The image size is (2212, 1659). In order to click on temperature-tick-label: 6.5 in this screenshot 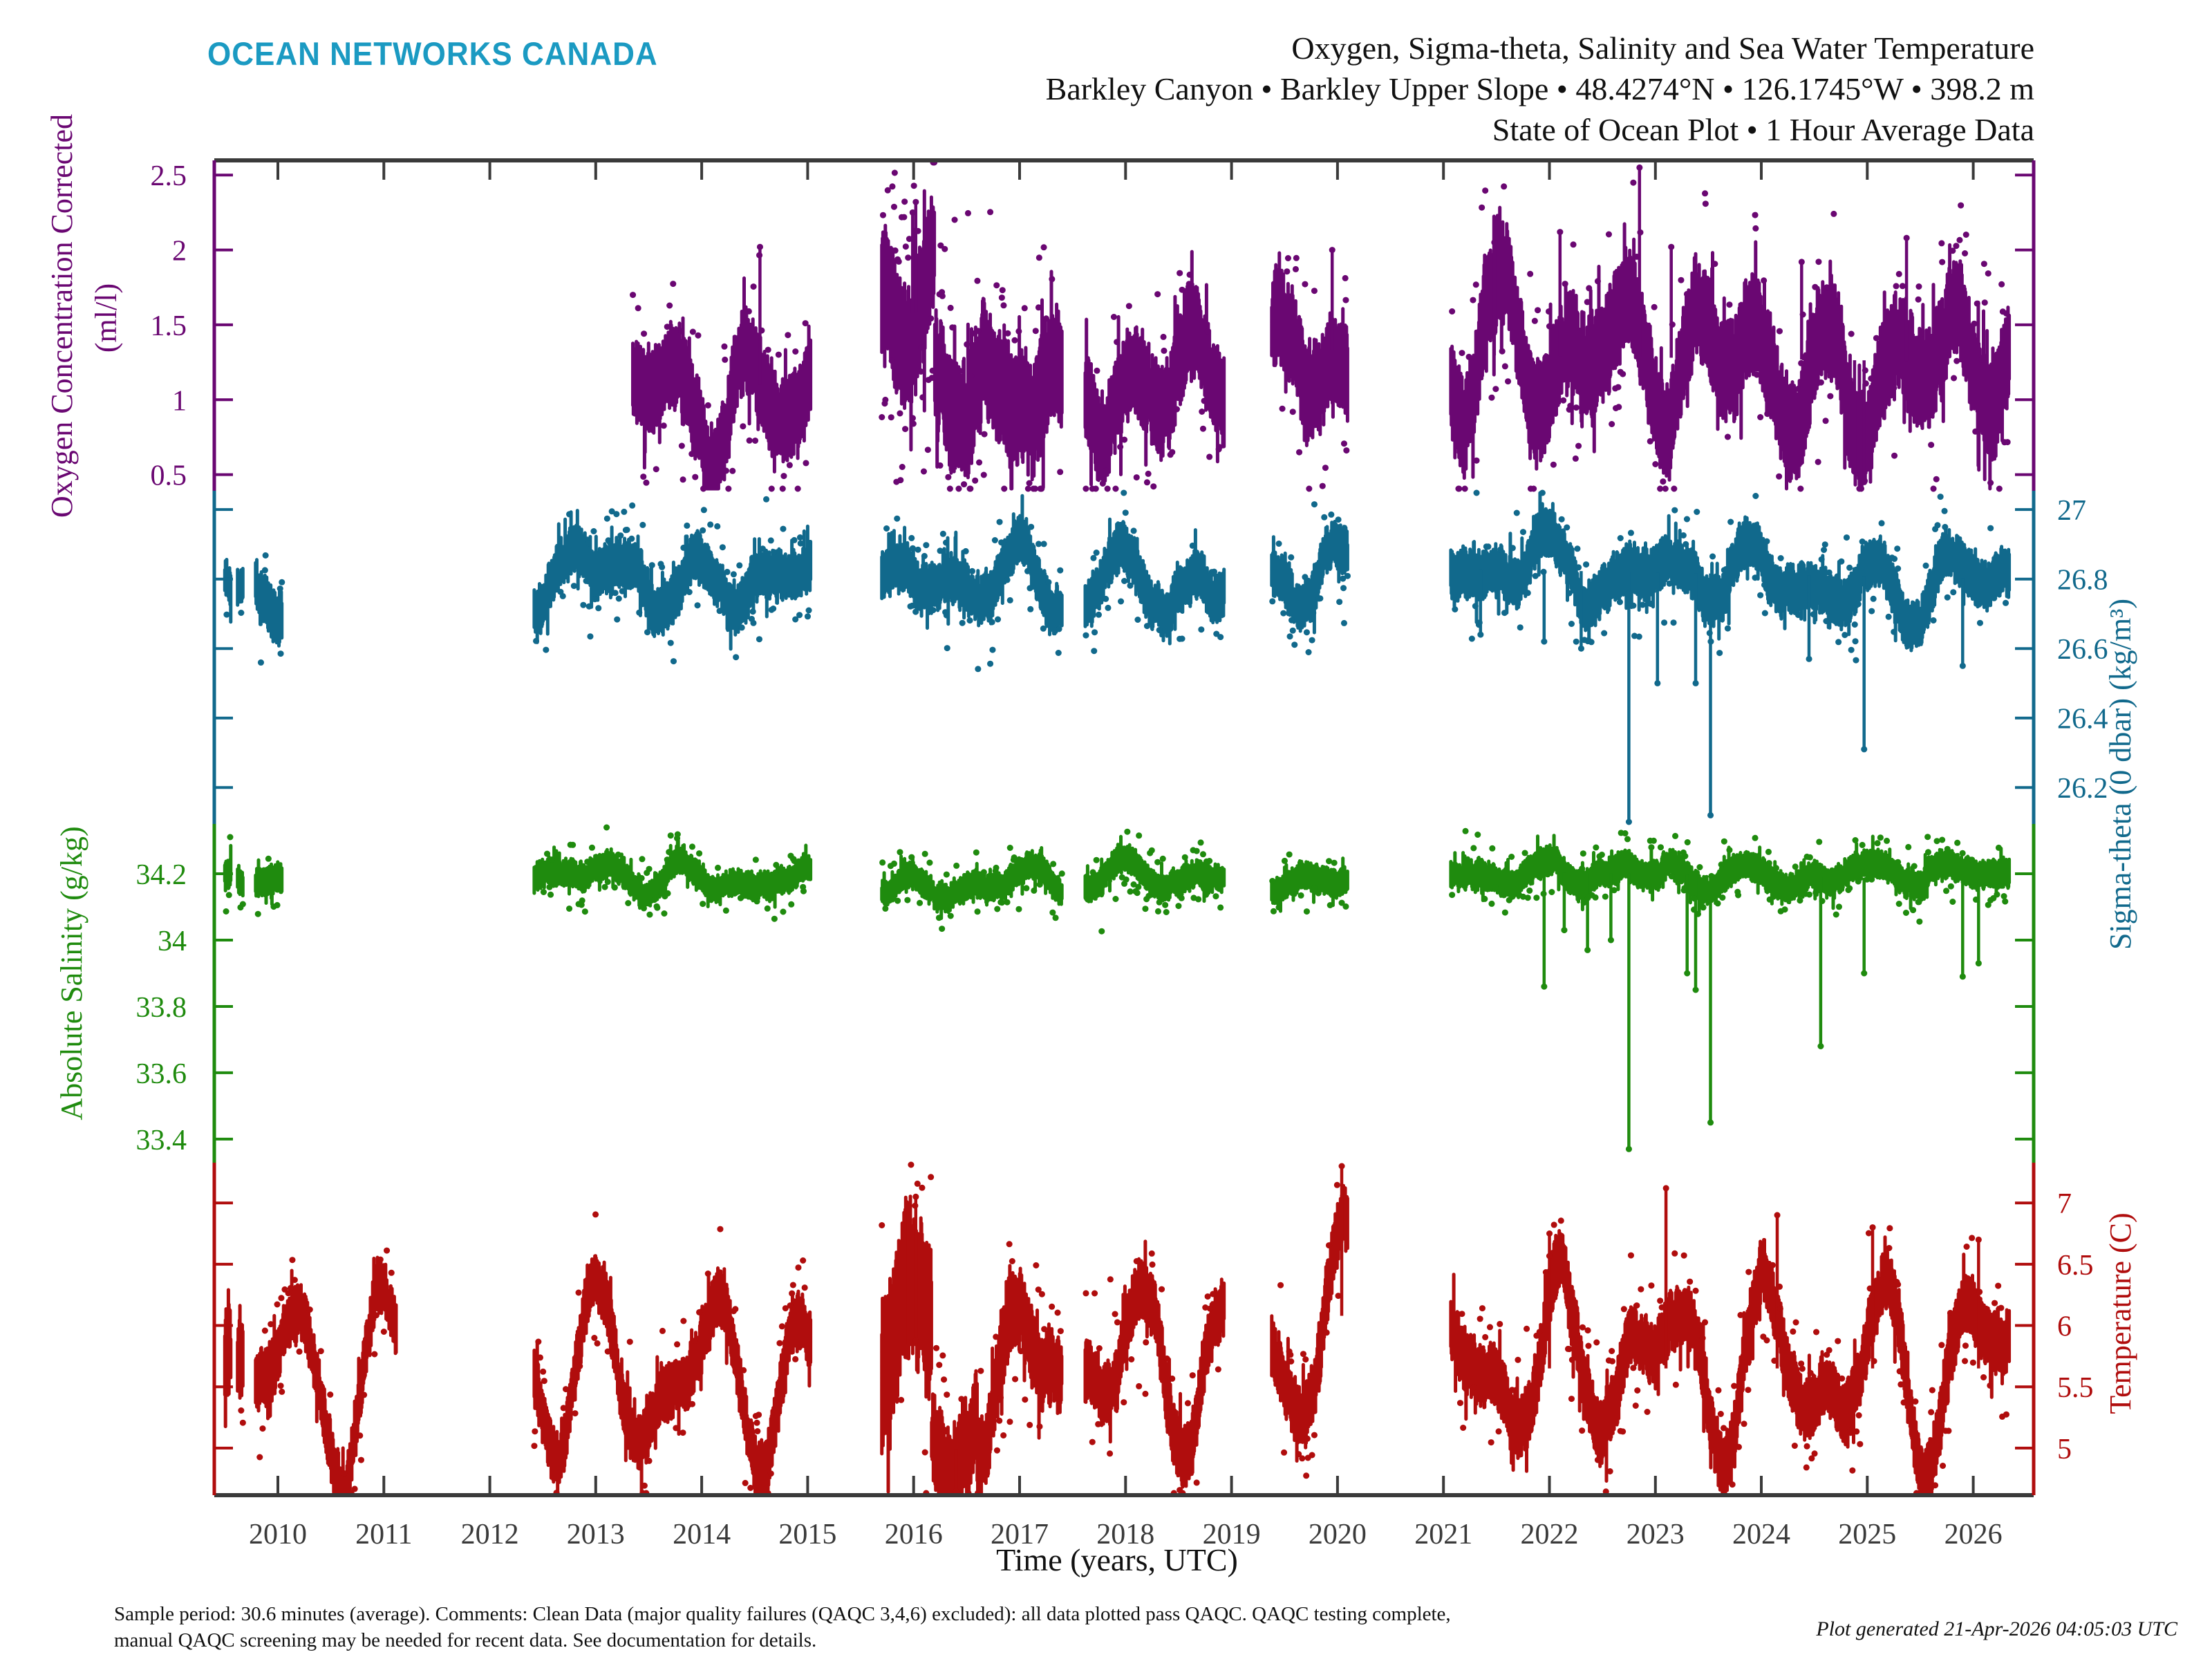, I will do `click(2075, 1266)`.